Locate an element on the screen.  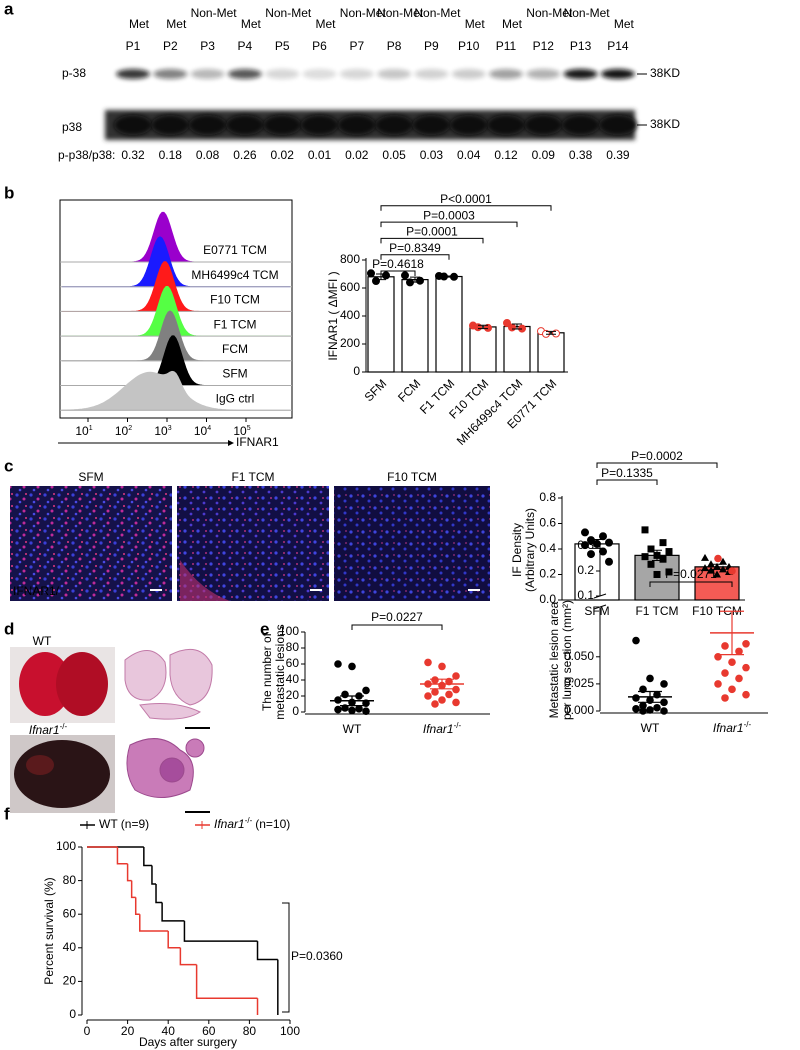
y-tick-label: 20 is located at coordinates (70, 981).